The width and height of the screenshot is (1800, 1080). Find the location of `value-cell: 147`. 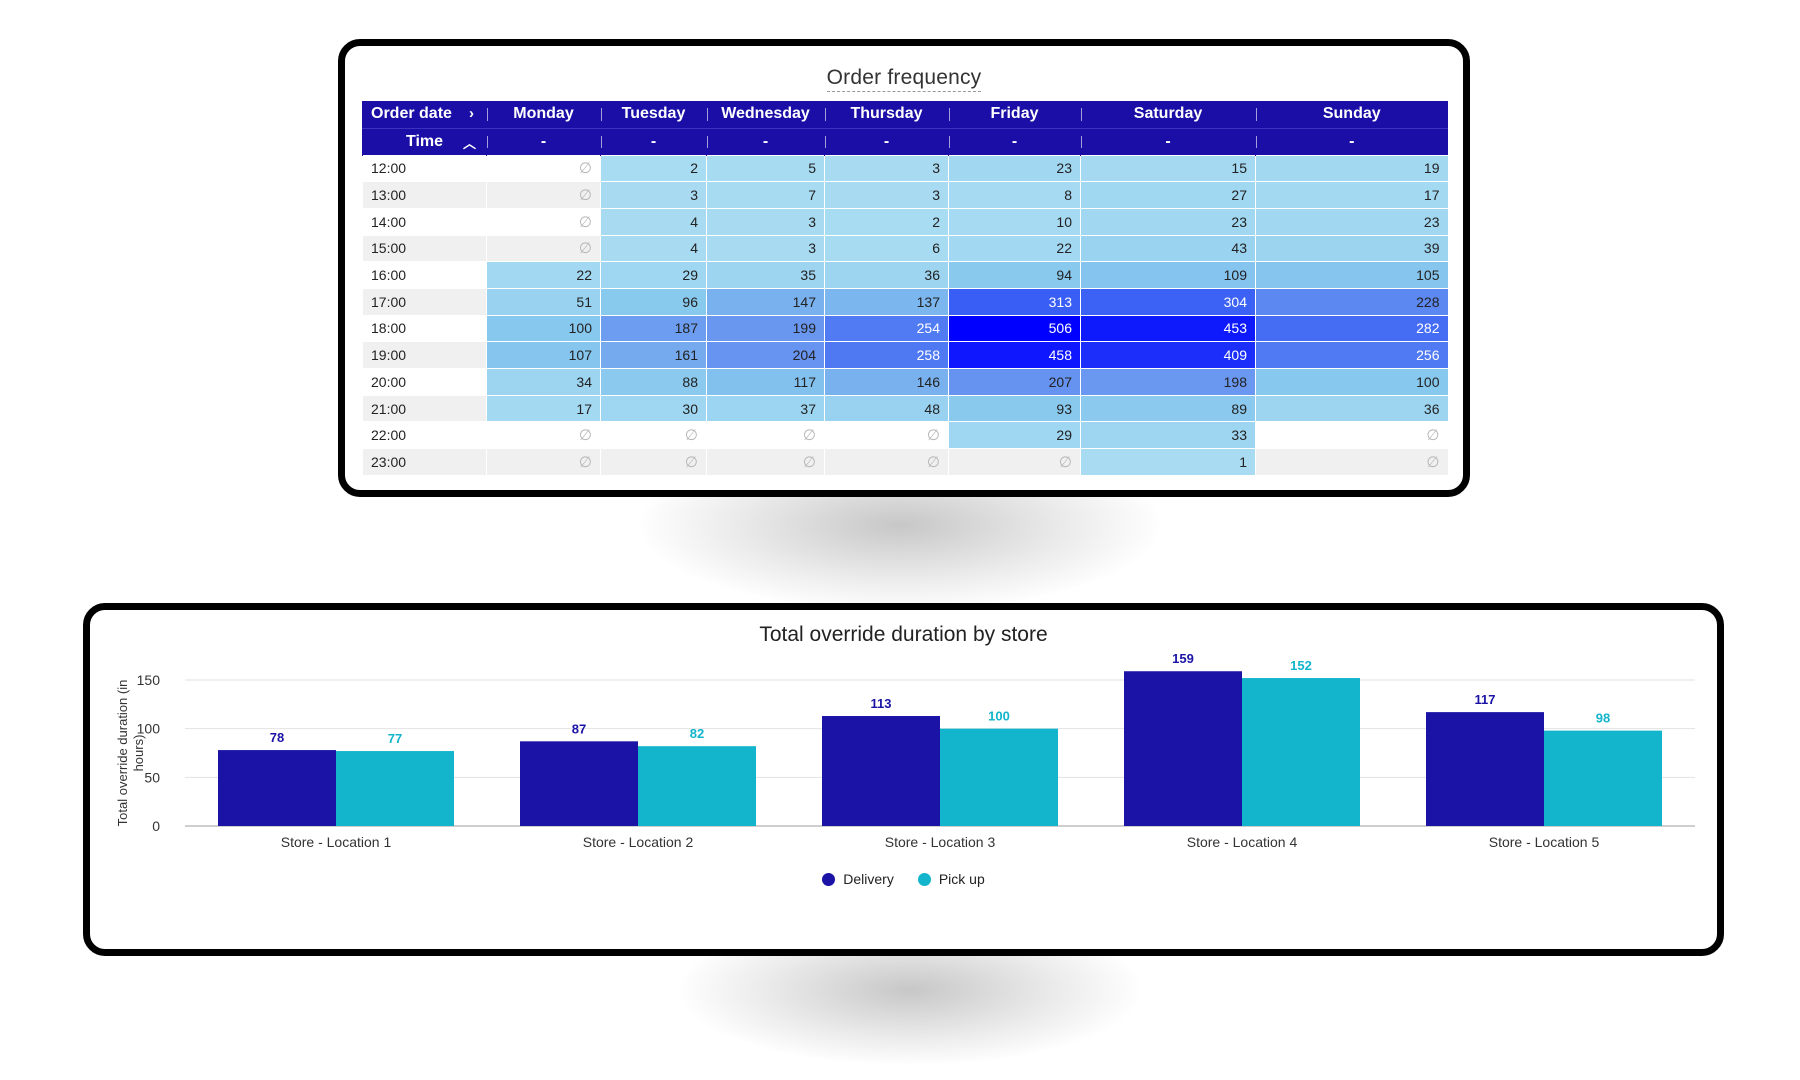

value-cell: 147 is located at coordinates (765, 301).